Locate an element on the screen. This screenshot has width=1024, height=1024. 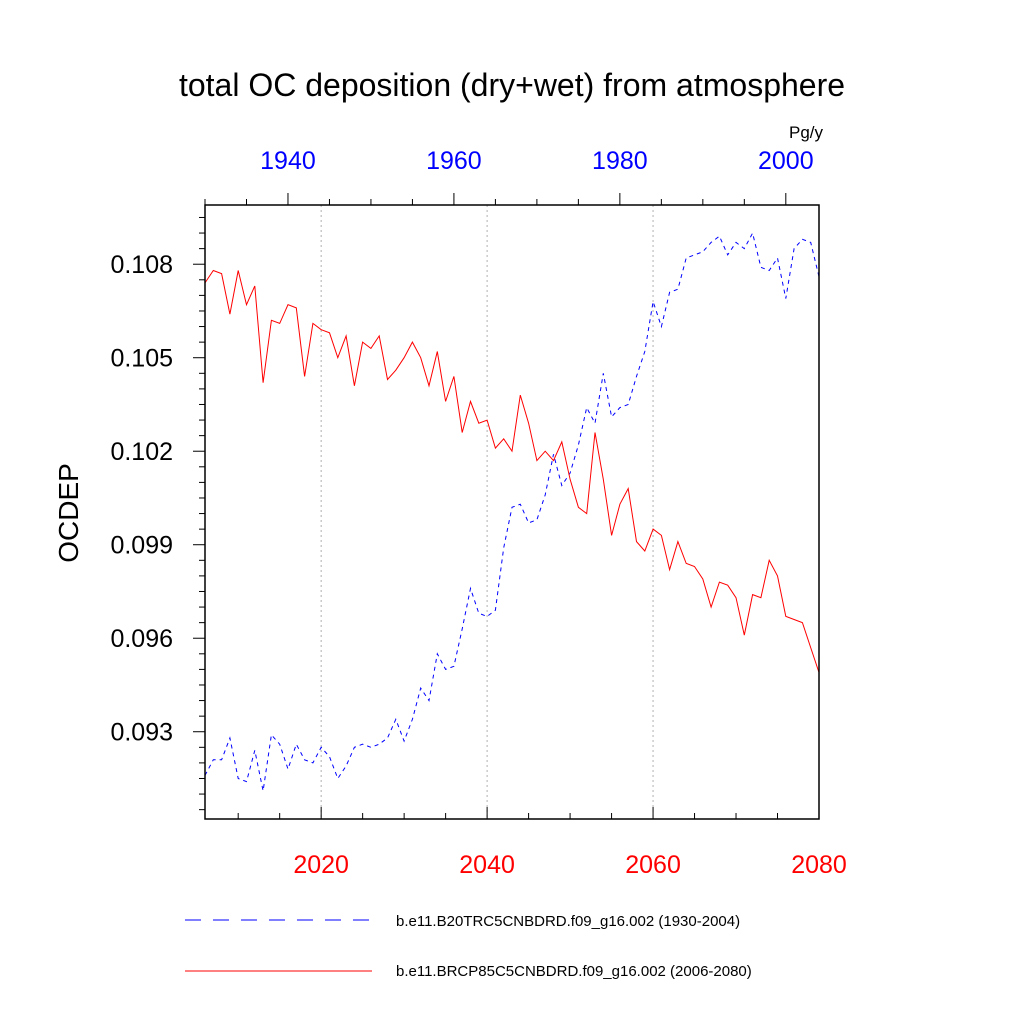
x-bottom-tick-label: 2080 is located at coordinates (819, 865).